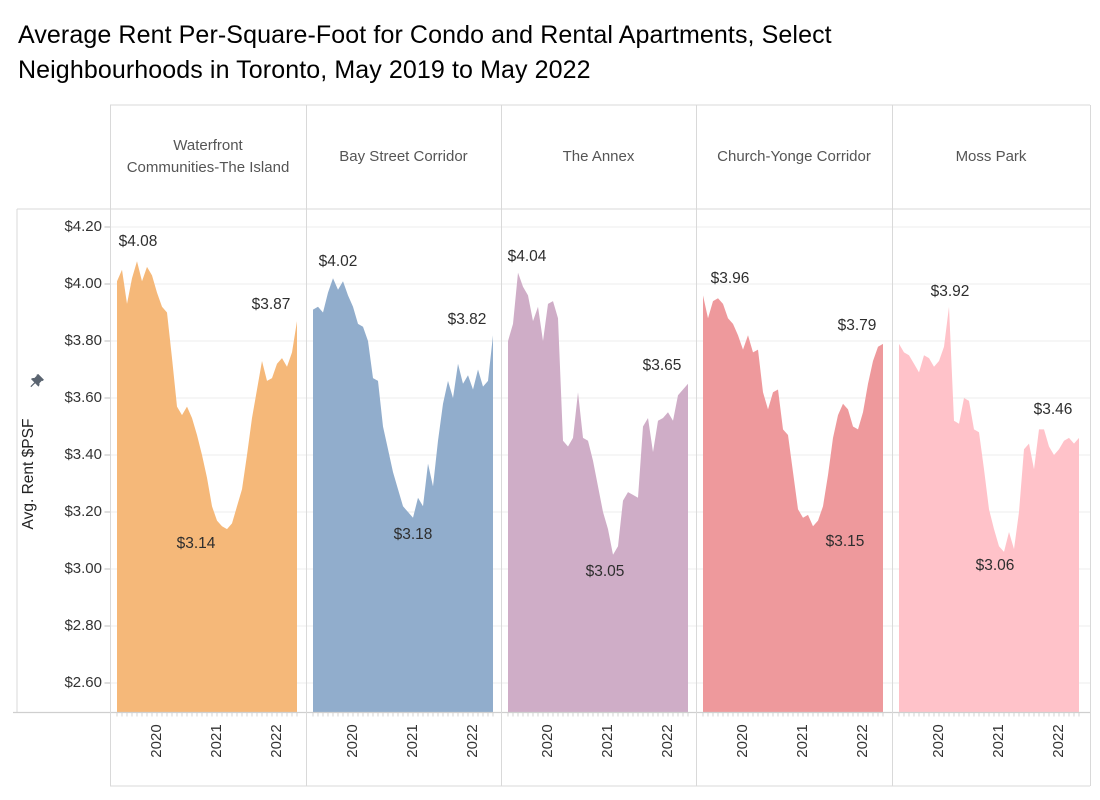 Image resolution: width=1100 pixels, height=800 pixels. What do you see at coordinates (28, 474) in the screenshot?
I see `y-axis-title: Avg. Rent $PSF` at bounding box center [28, 474].